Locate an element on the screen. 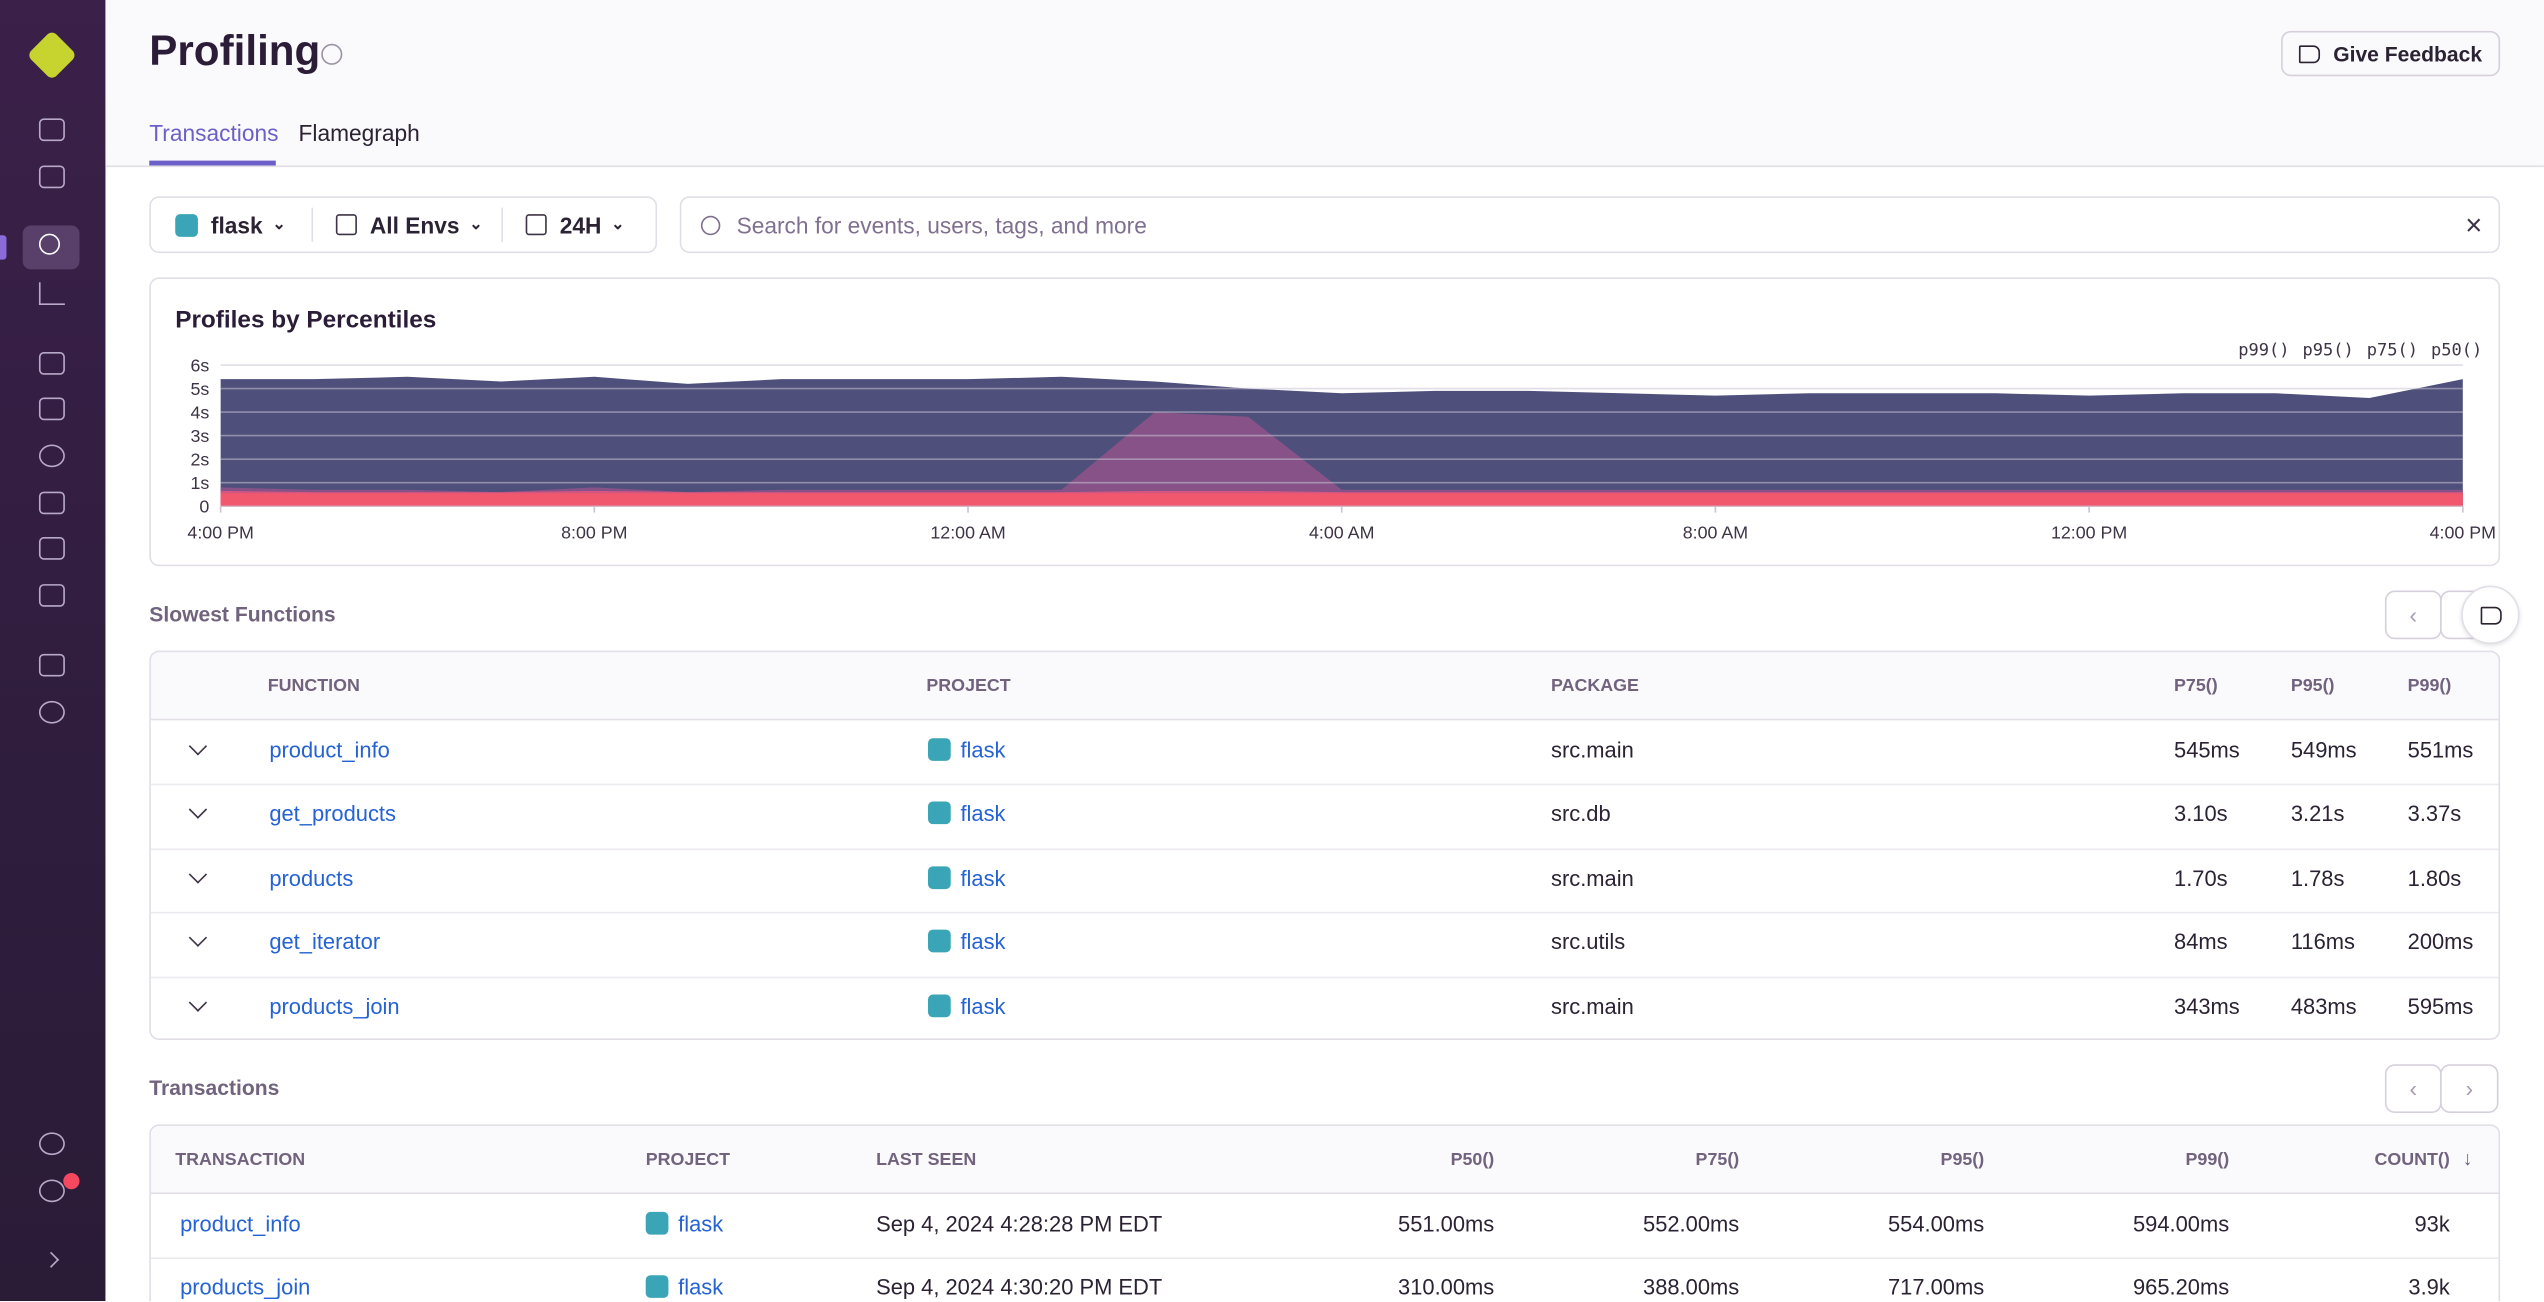  header-bg is located at coordinates (1324, 84).